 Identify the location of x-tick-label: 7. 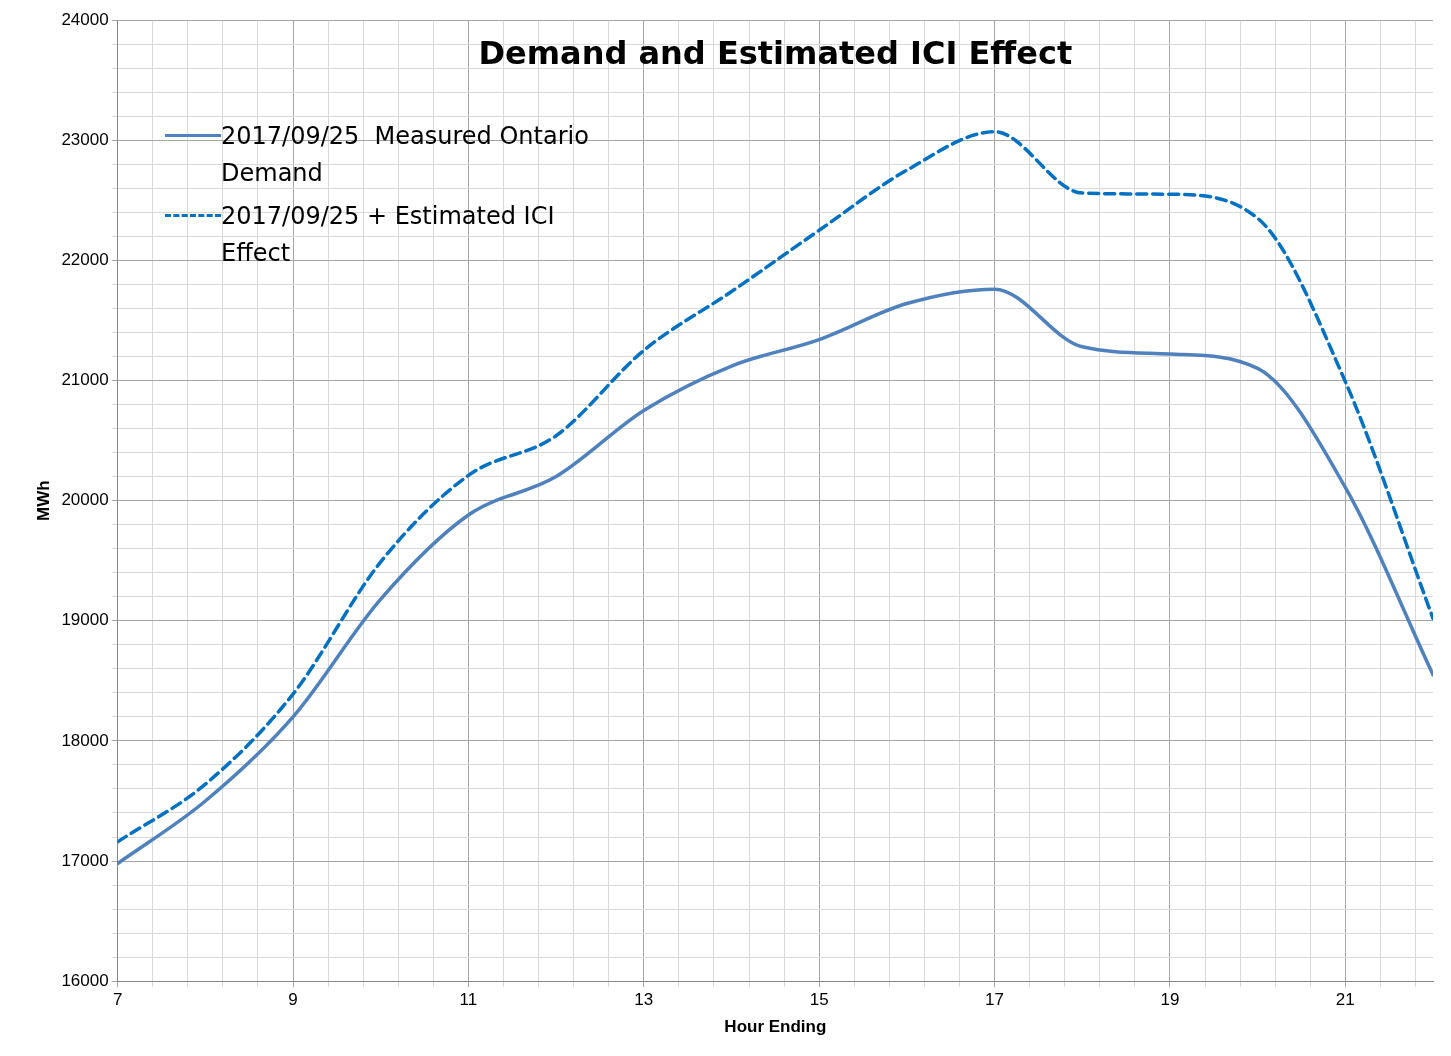
(117, 1000).